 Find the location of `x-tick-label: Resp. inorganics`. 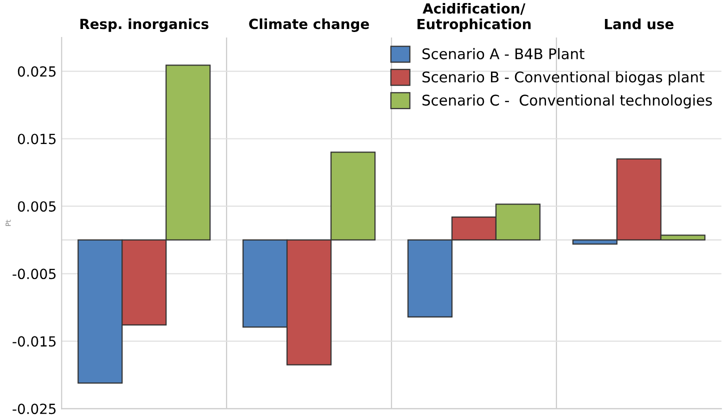

x-tick-label: Resp. inorganics is located at coordinates (144, 25).